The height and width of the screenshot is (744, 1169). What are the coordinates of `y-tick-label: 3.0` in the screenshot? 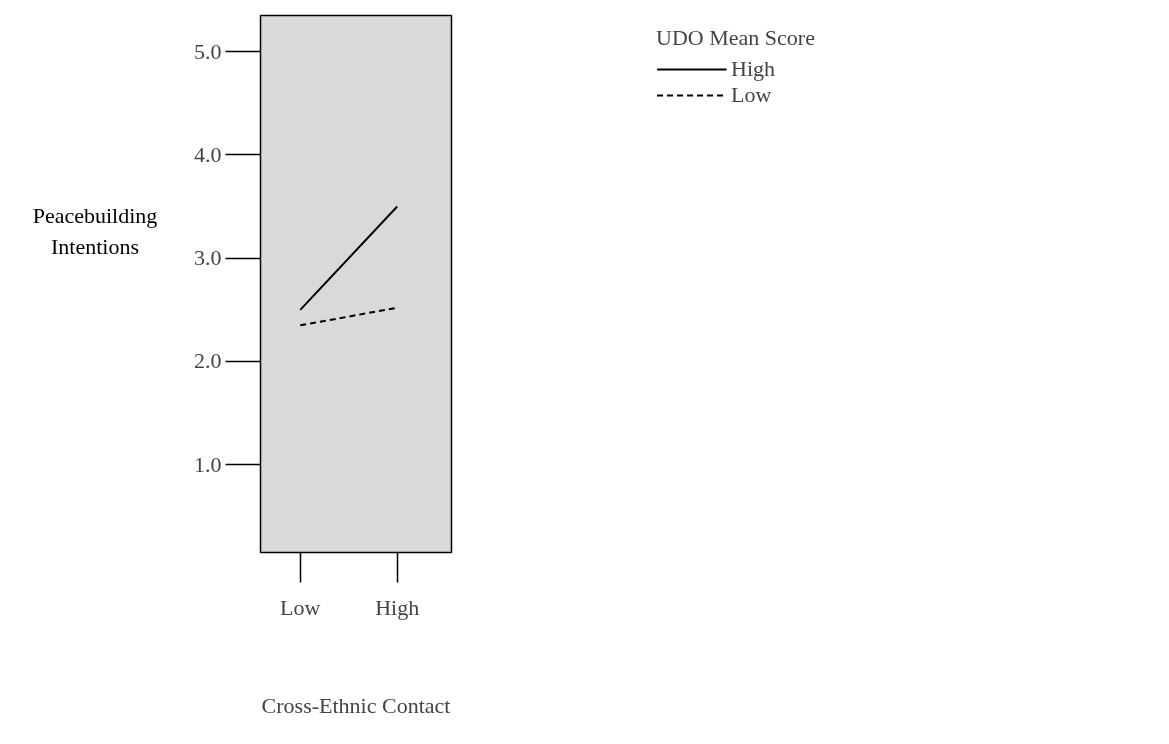 It's located at (208, 258).